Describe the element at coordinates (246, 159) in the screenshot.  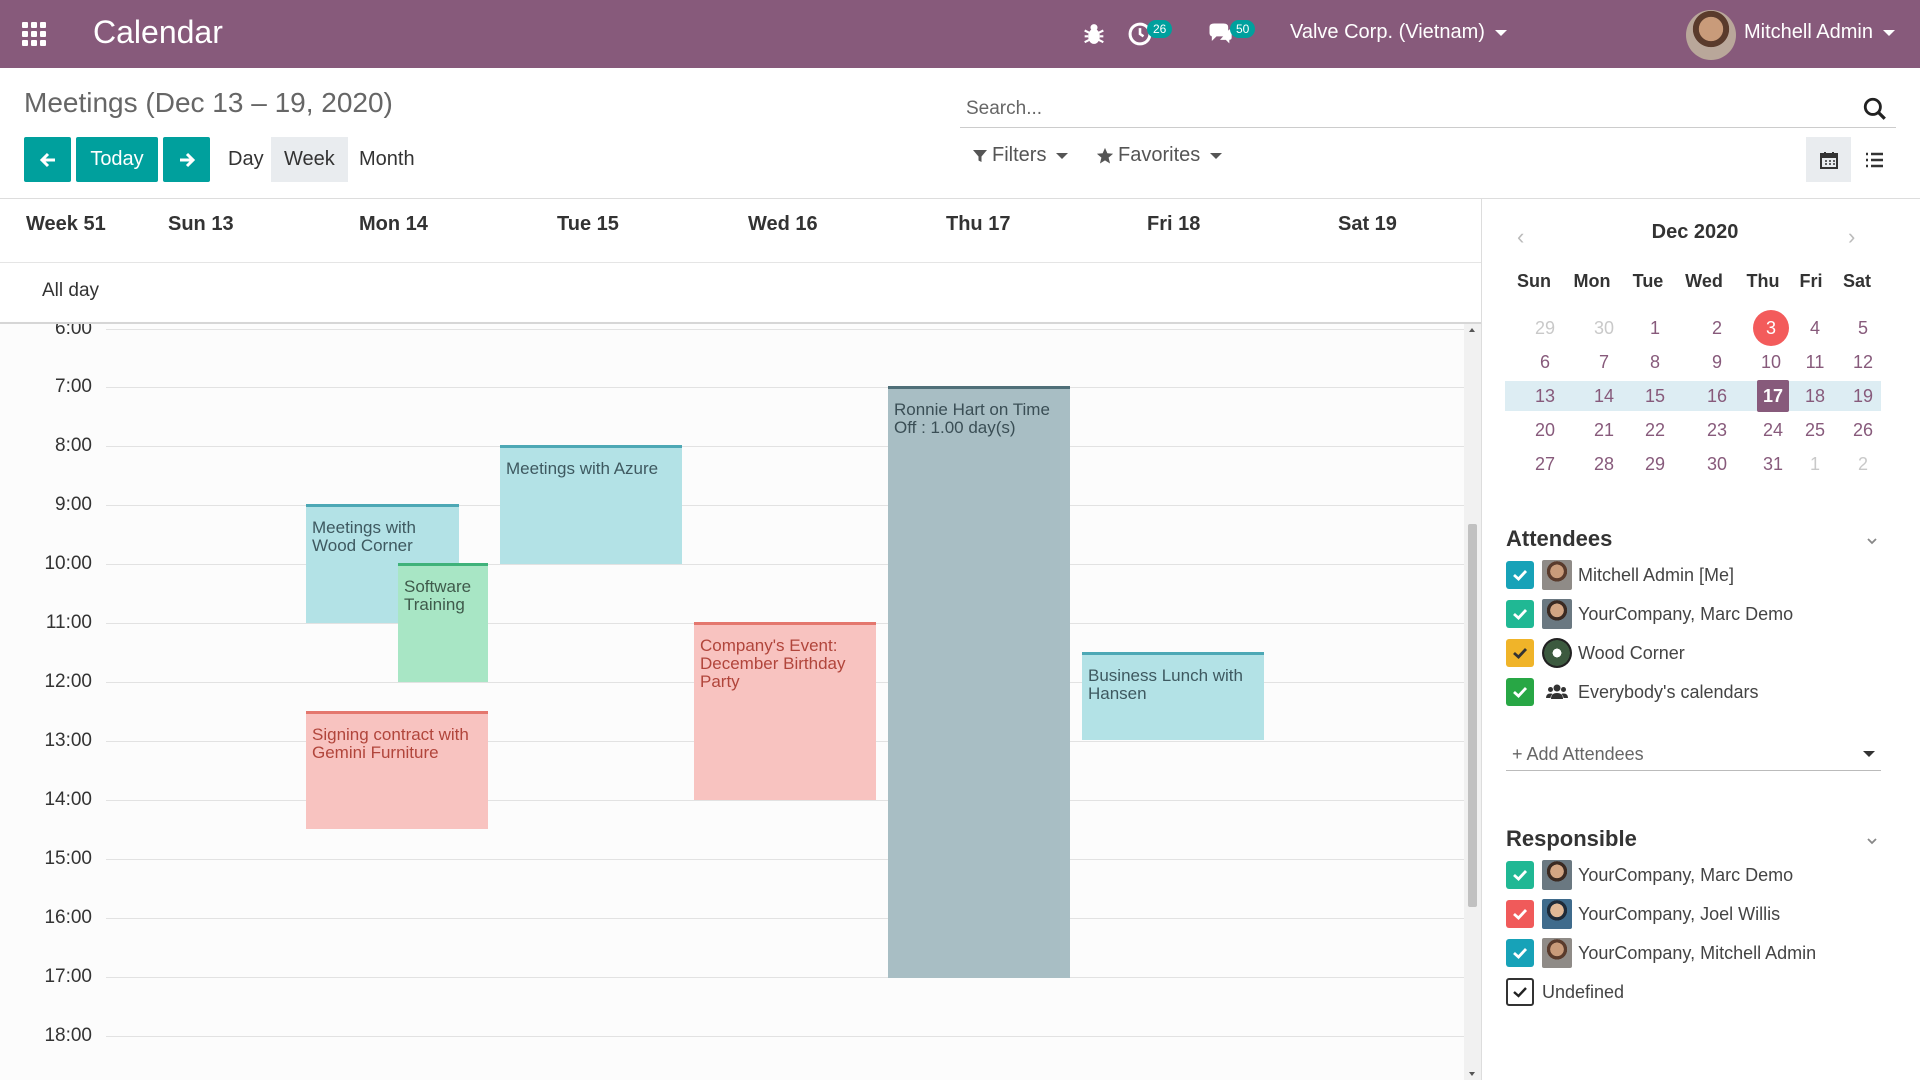
I see `scale-day-button: Day` at that location.